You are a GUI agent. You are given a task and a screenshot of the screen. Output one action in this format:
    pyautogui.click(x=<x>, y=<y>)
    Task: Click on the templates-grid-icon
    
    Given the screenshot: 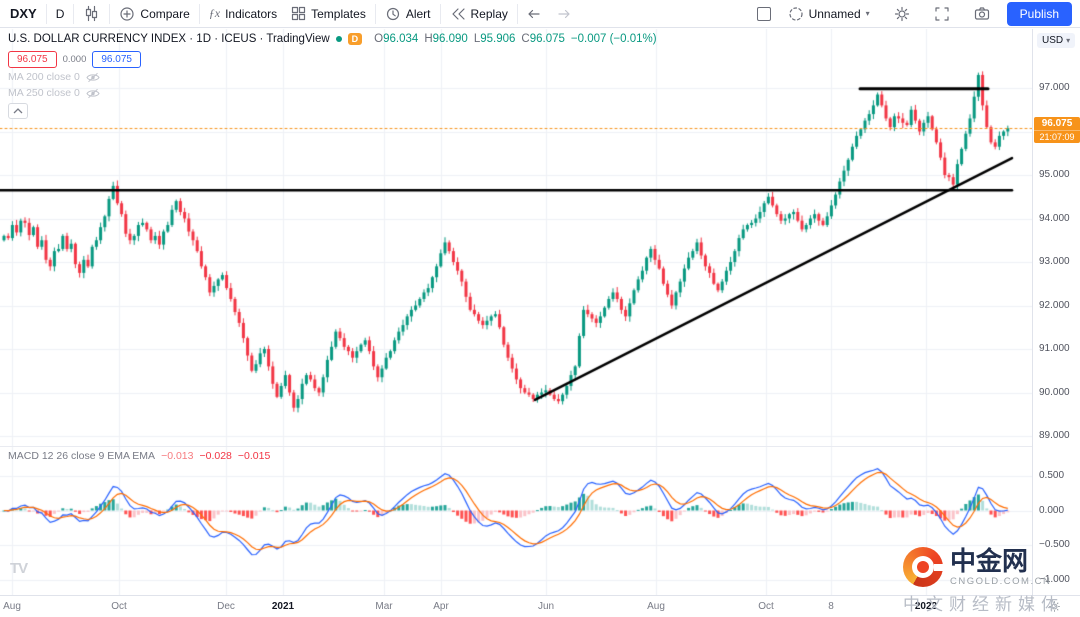 What is the action you would take?
    pyautogui.click(x=299, y=13)
    